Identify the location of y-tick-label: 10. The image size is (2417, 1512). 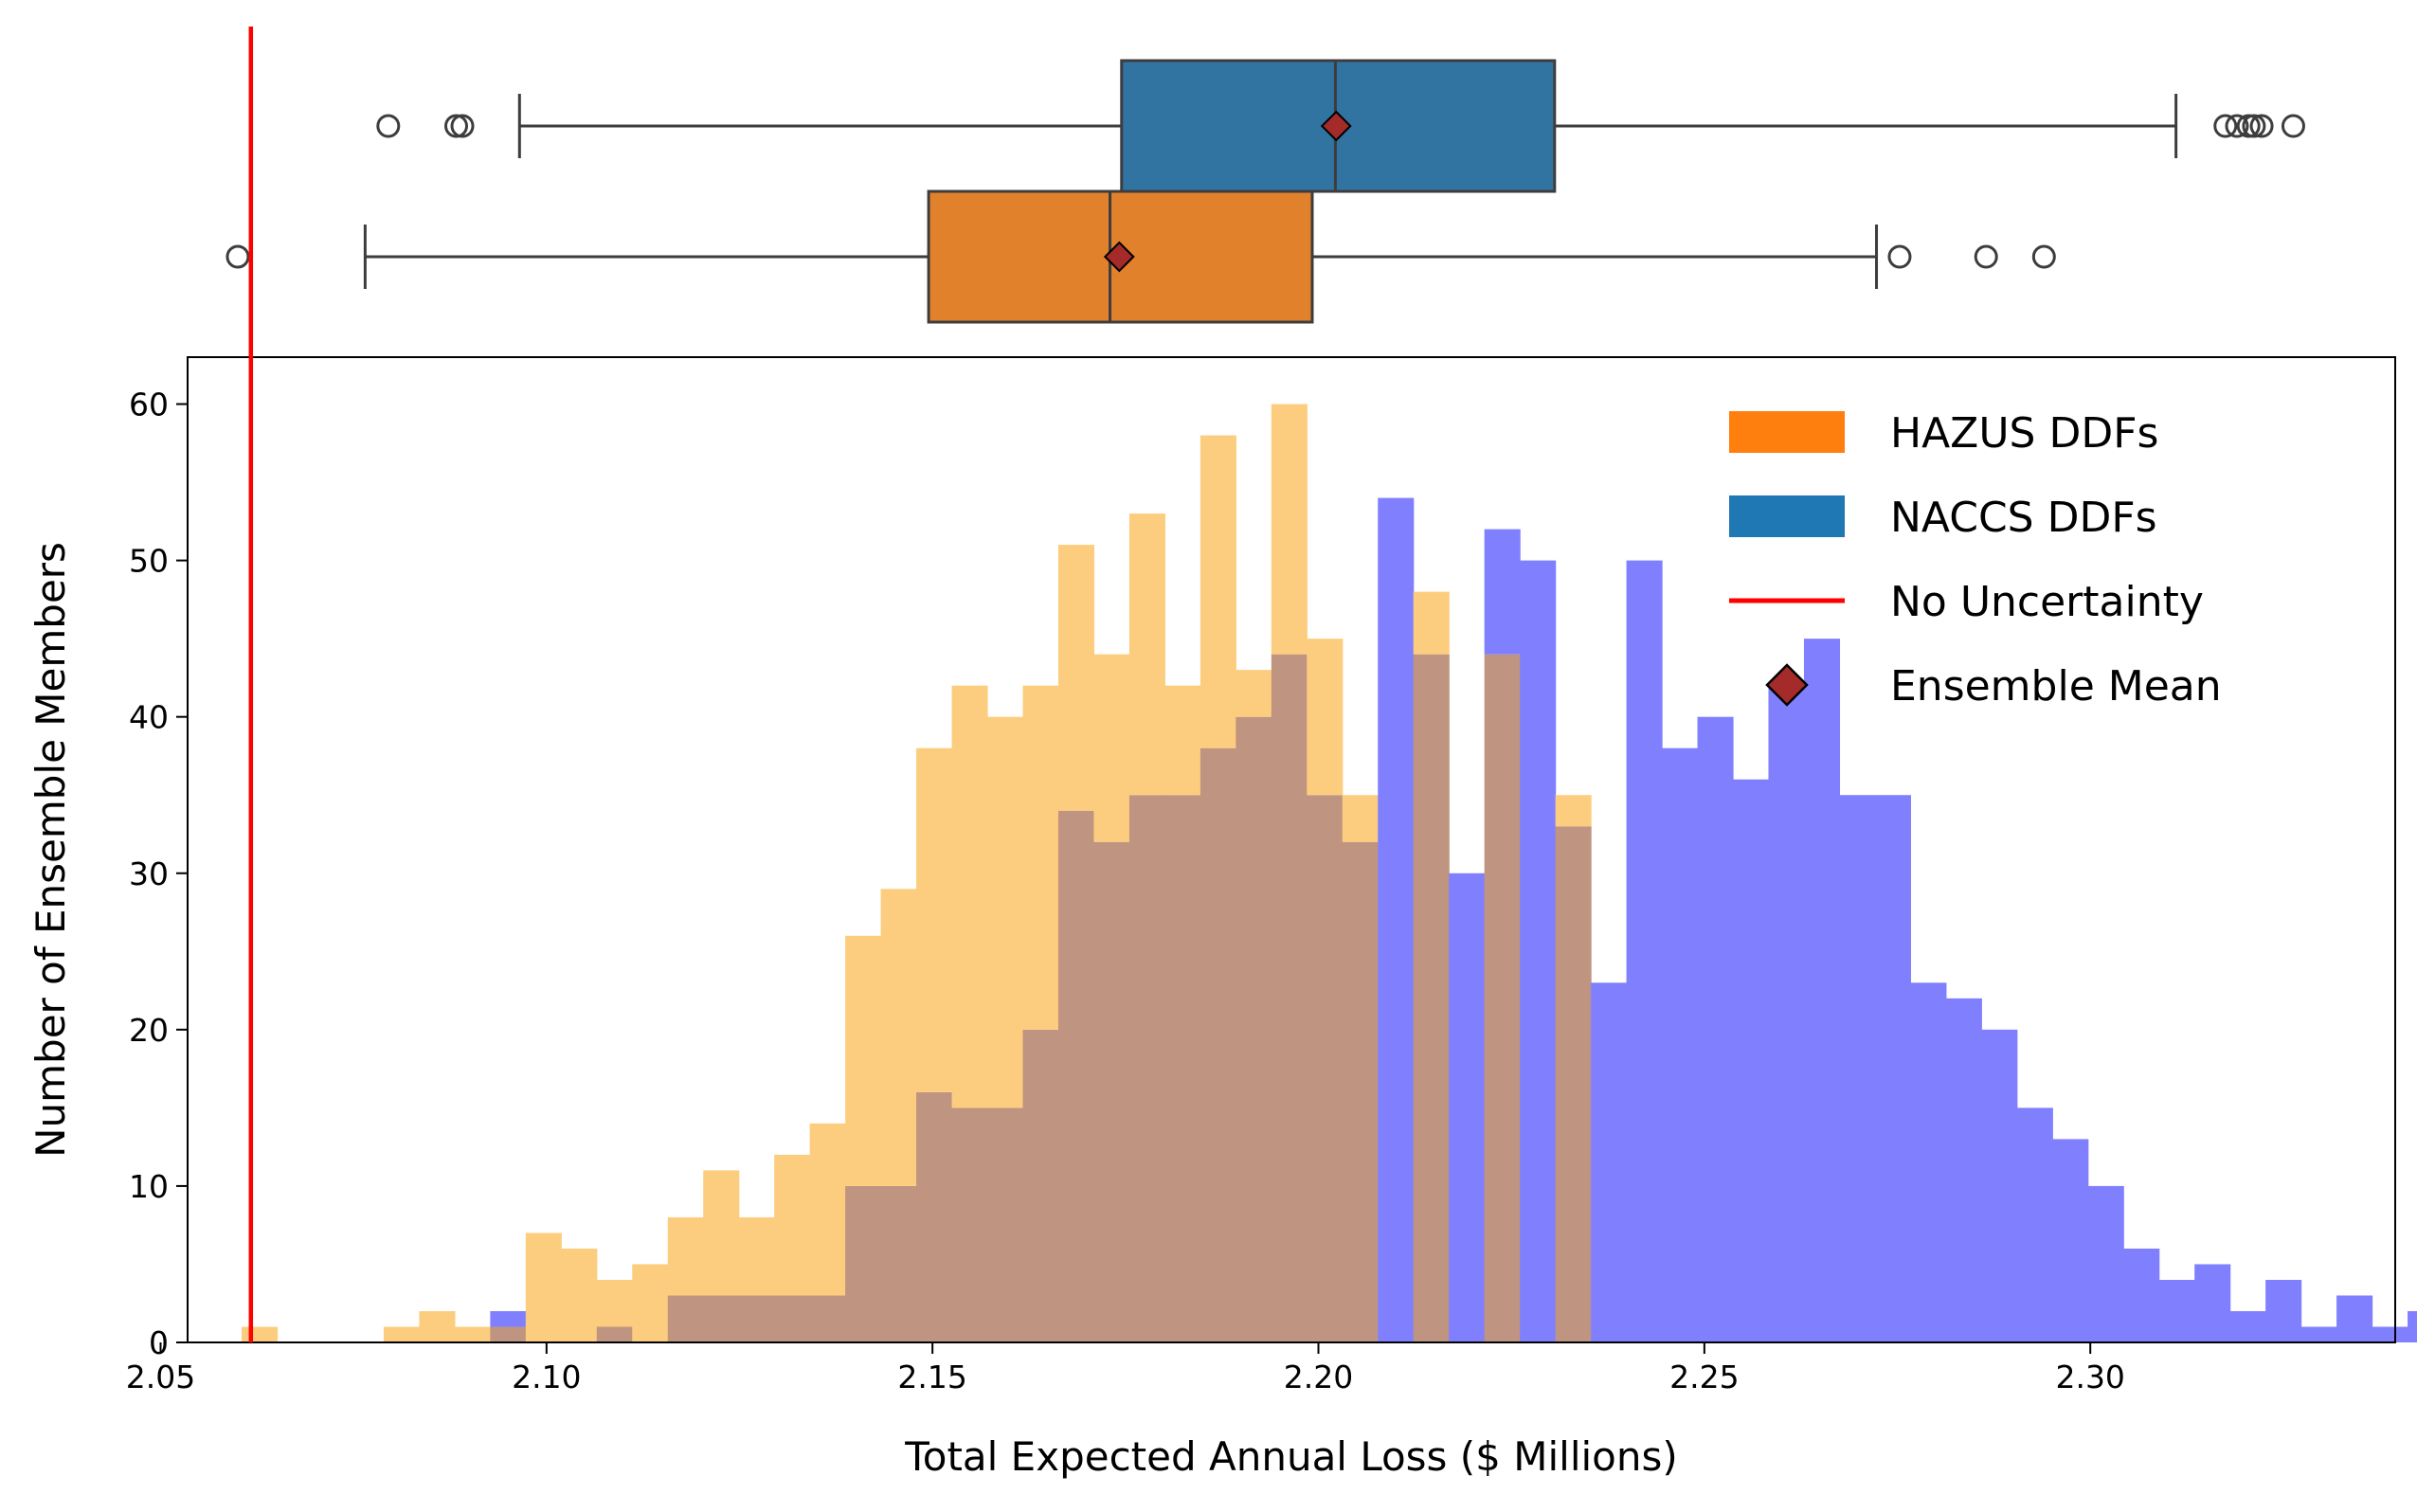
(149, 1186).